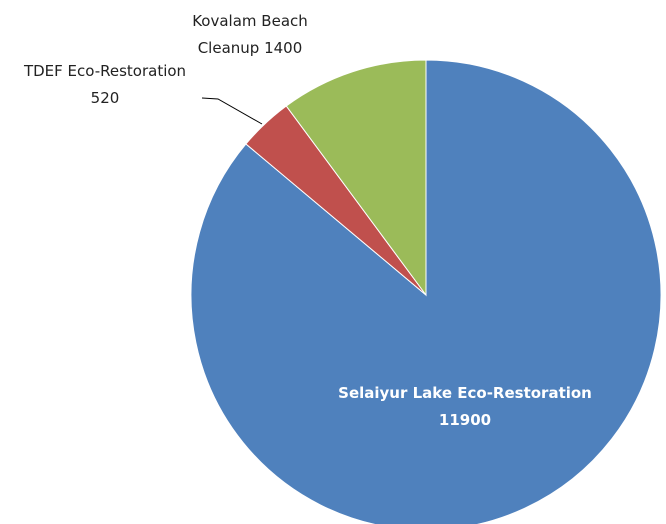  I want to click on label-part: 11900, so click(465, 420).